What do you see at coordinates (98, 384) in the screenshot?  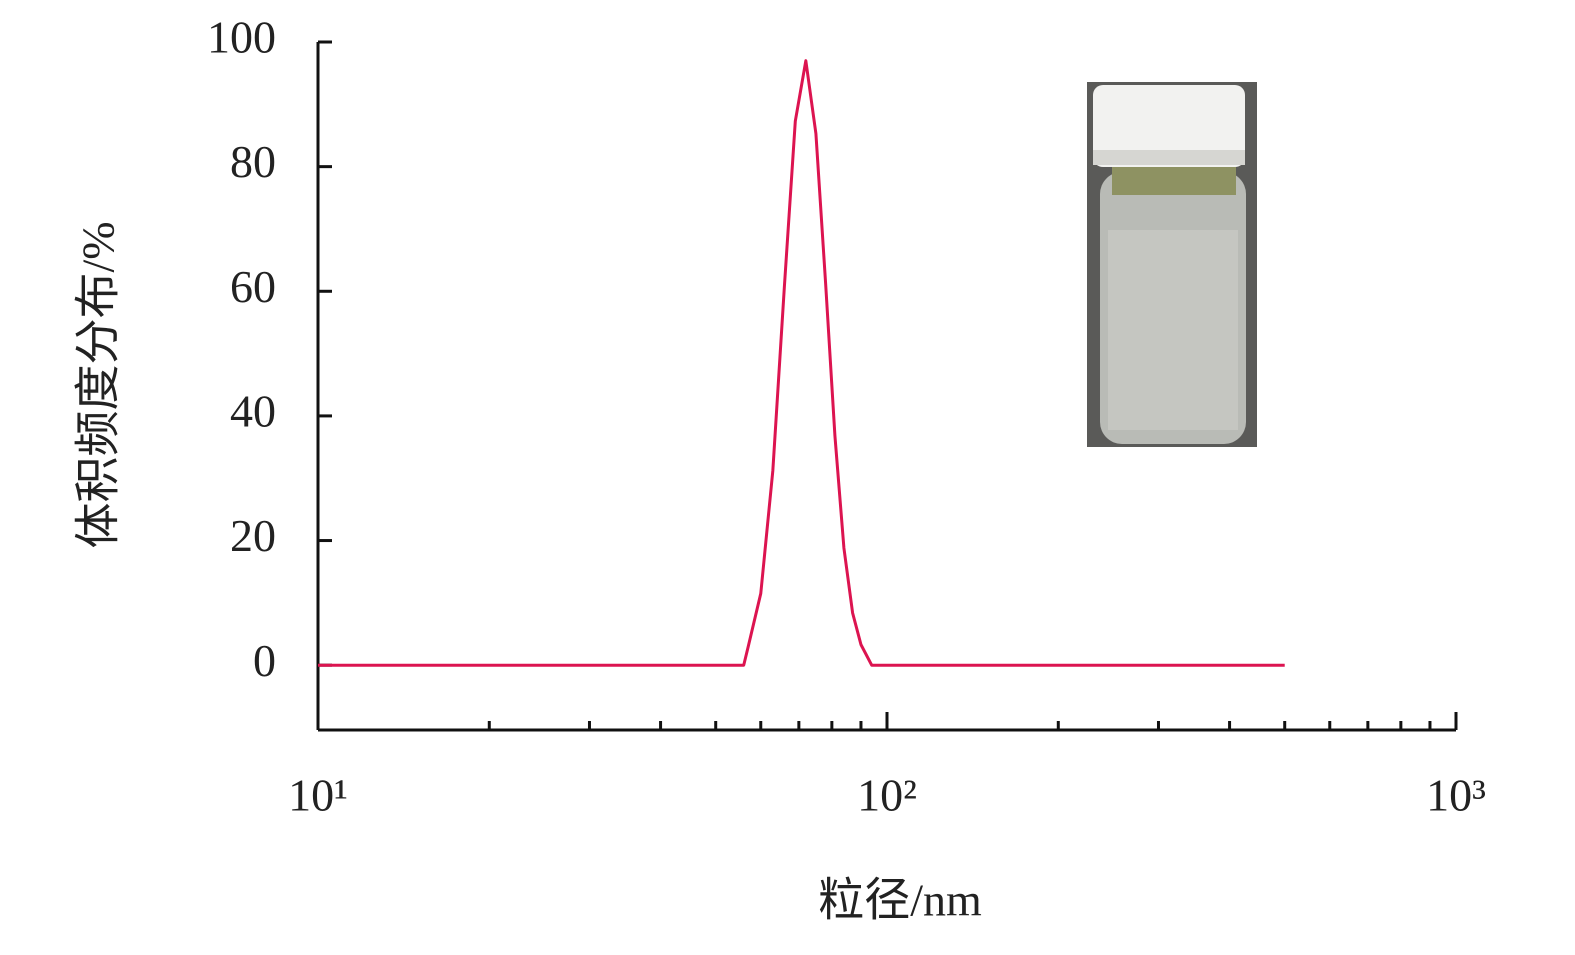 I see `y-axis-label: 体积频度分布/%` at bounding box center [98, 384].